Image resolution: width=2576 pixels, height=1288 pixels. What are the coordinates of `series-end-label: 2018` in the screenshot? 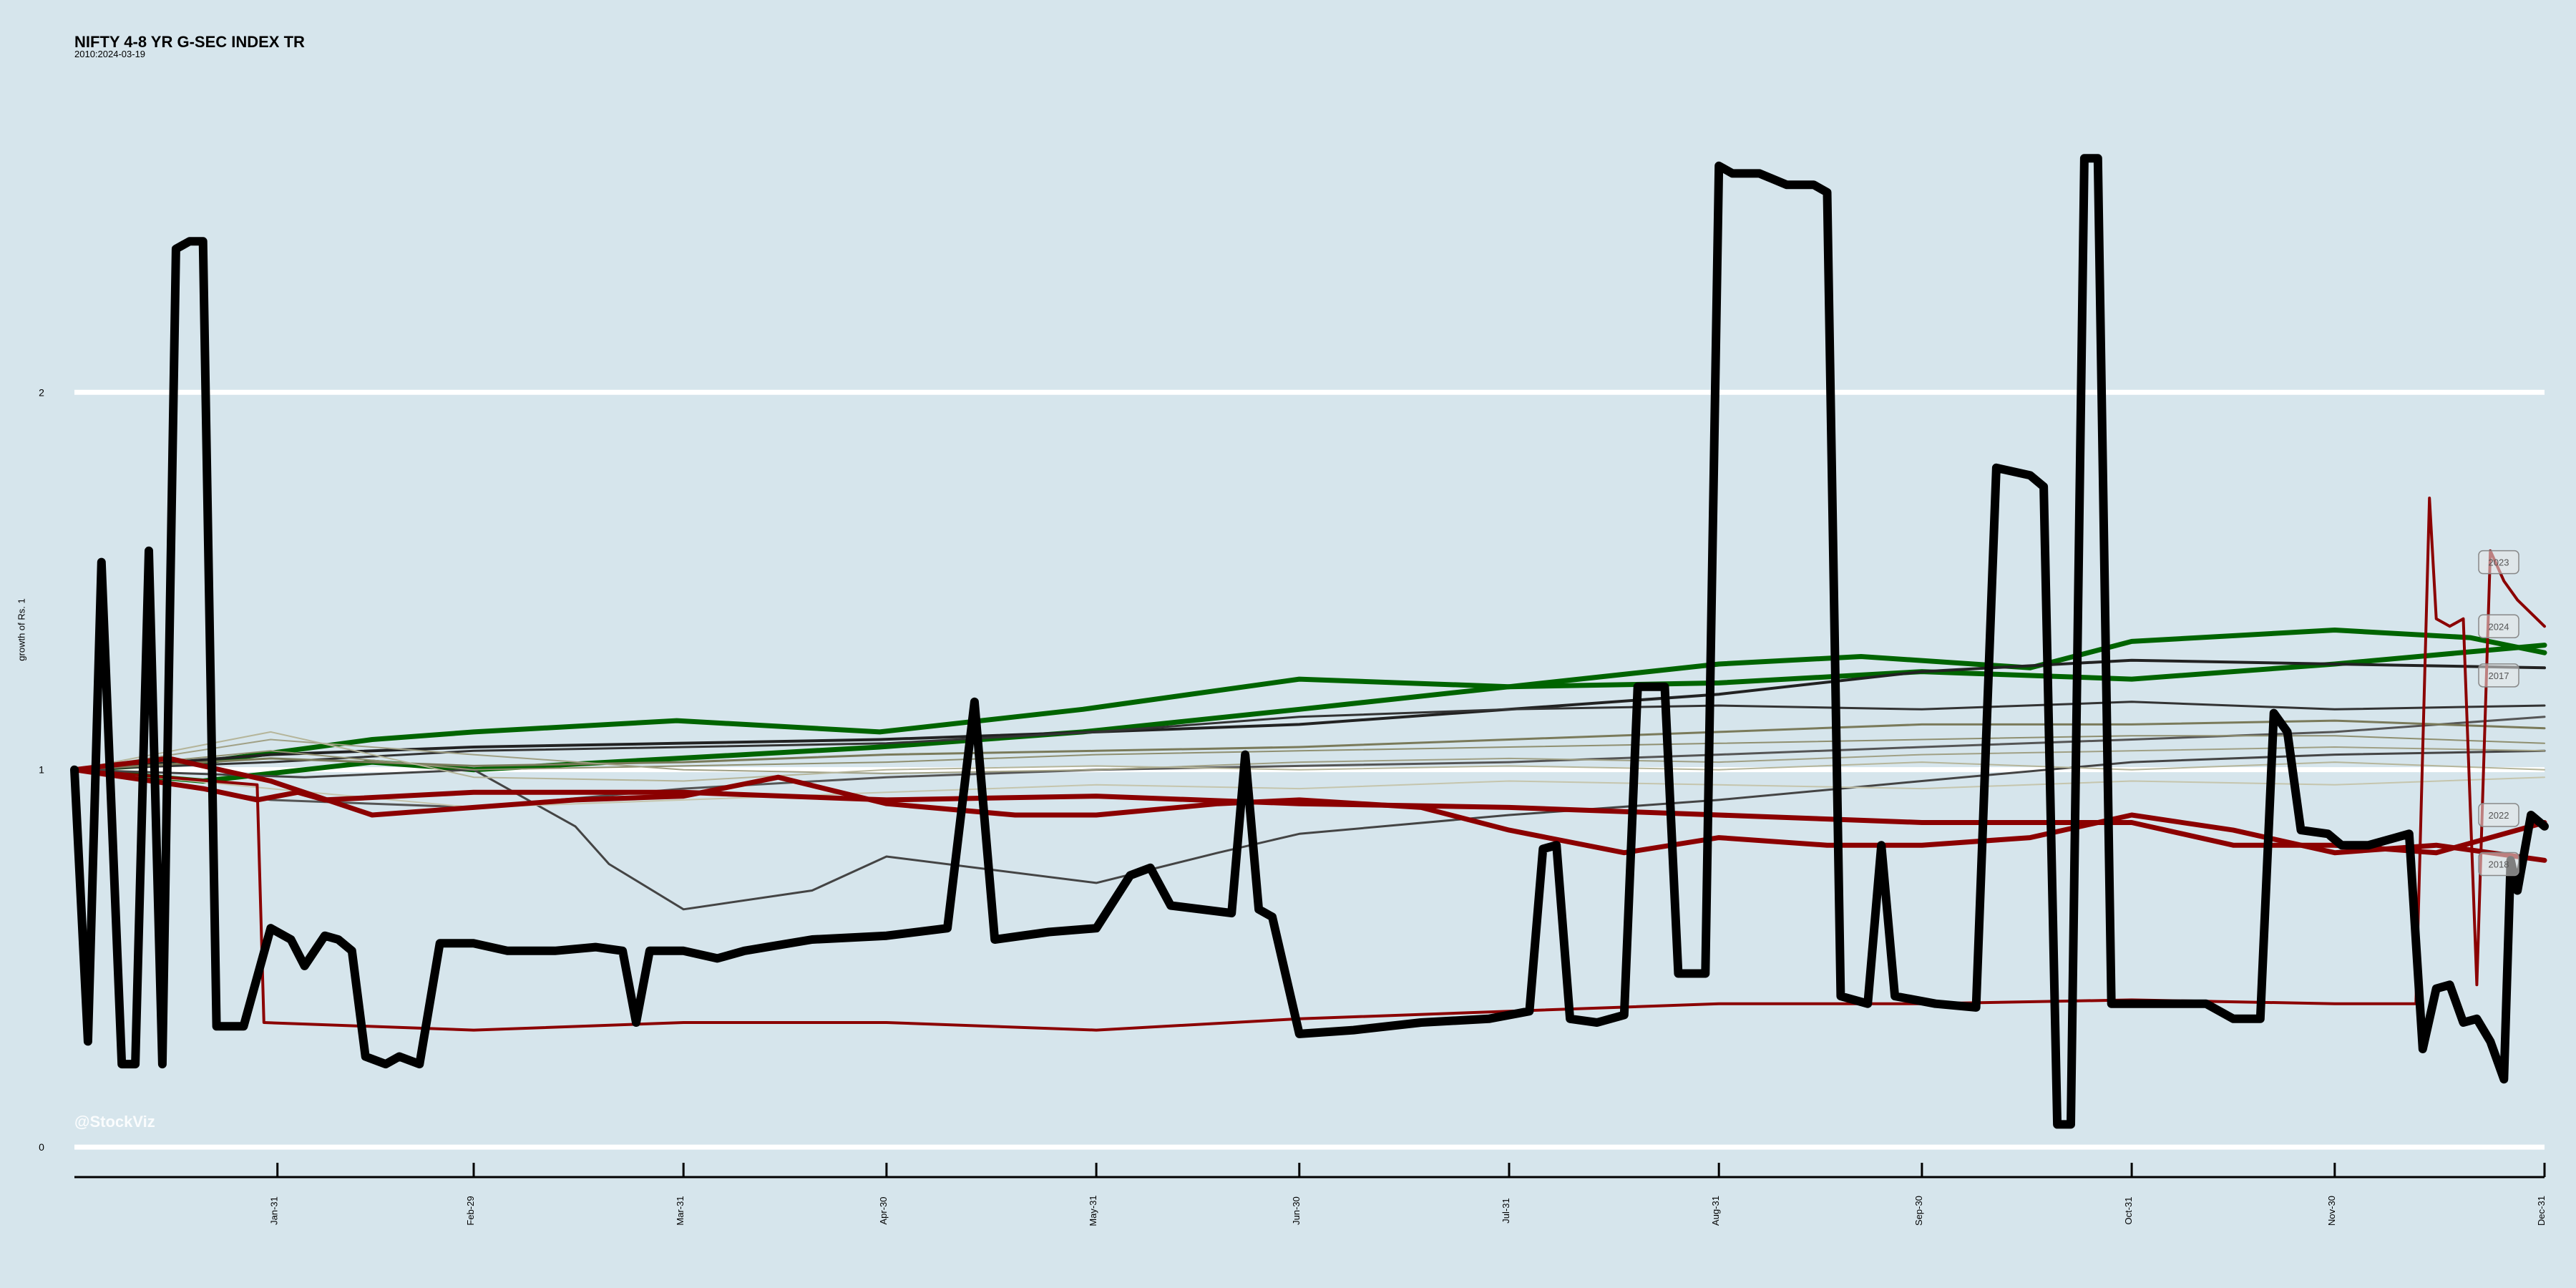 It's located at (2499, 864).